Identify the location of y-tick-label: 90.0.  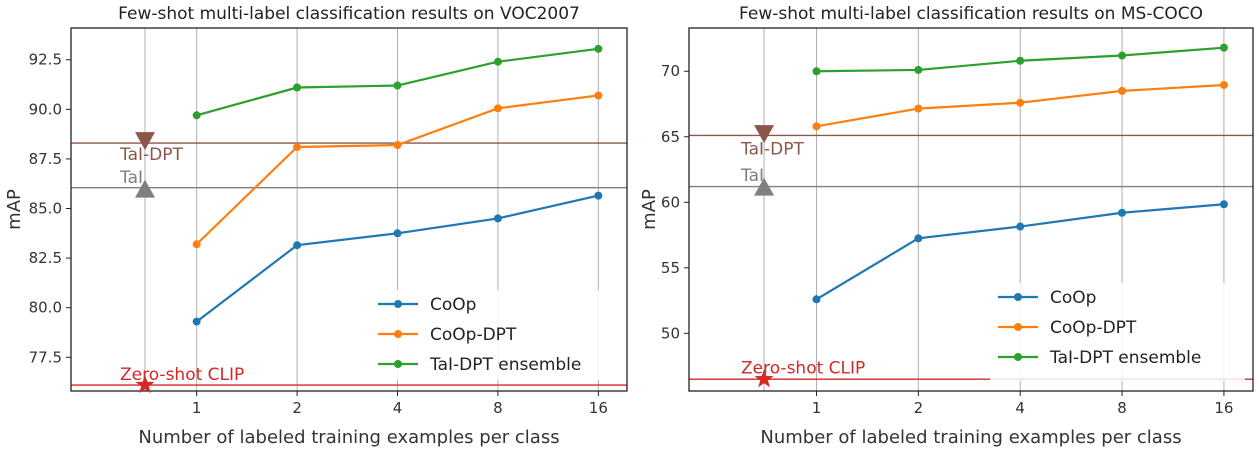
(45, 109).